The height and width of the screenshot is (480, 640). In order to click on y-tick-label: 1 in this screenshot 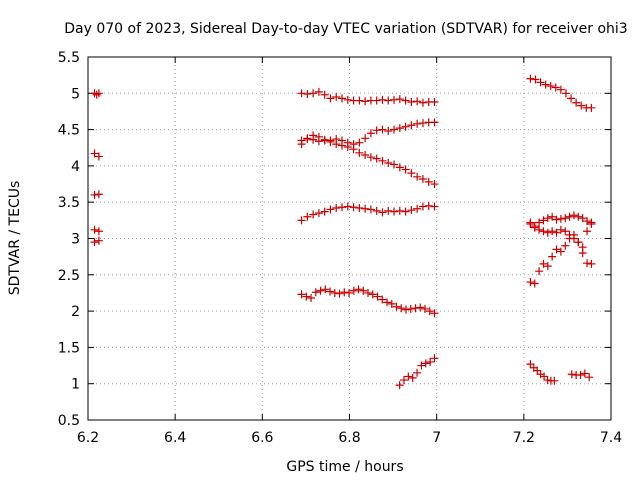, I will do `click(75, 385)`.